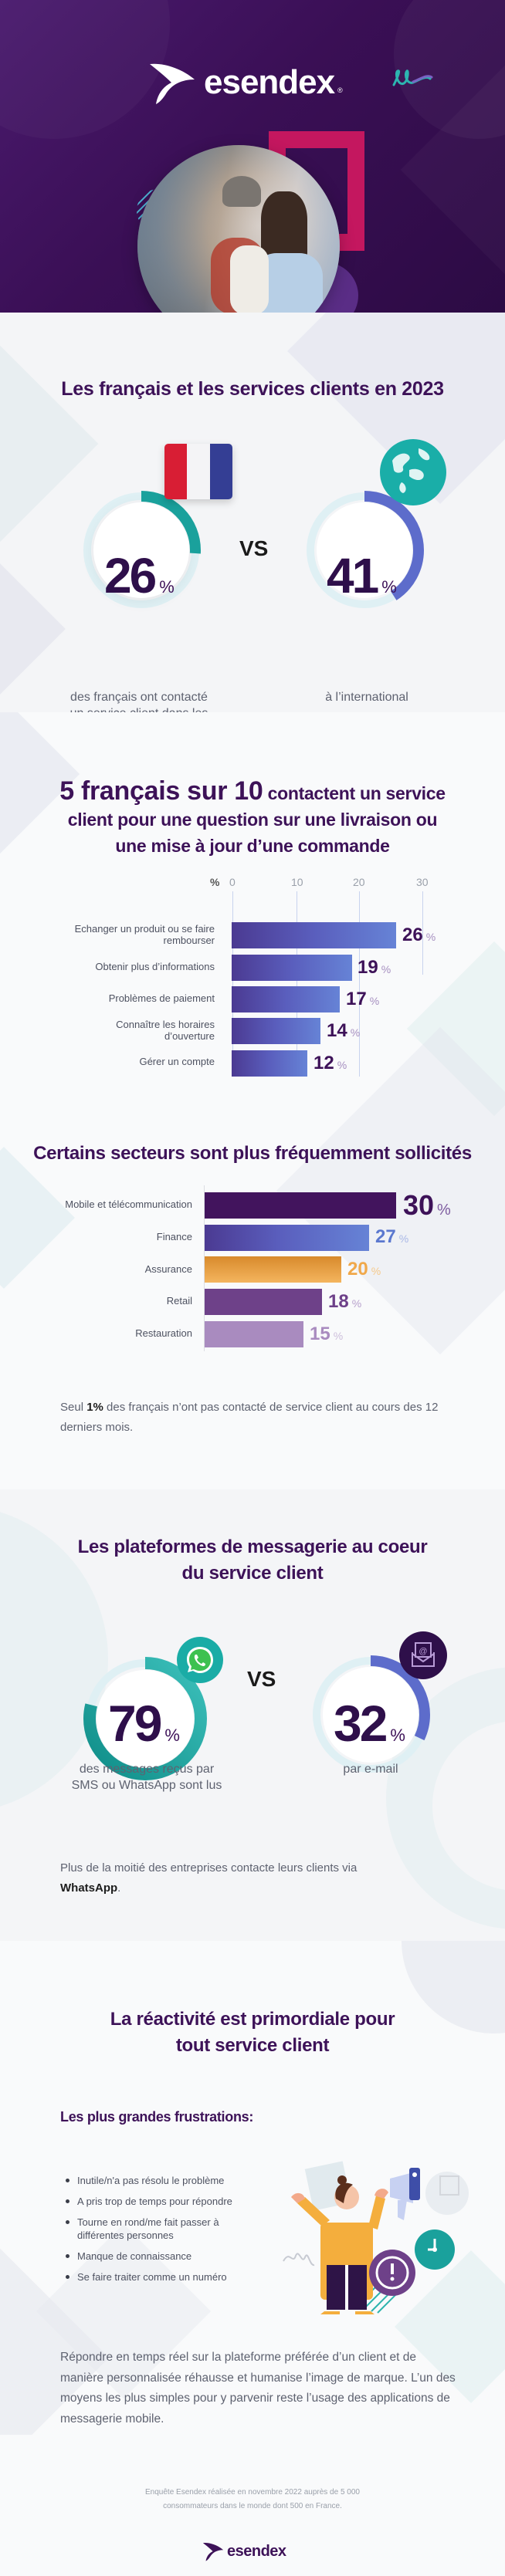 The image size is (505, 2576). I want to click on stat-value: 79%, so click(144, 1723).